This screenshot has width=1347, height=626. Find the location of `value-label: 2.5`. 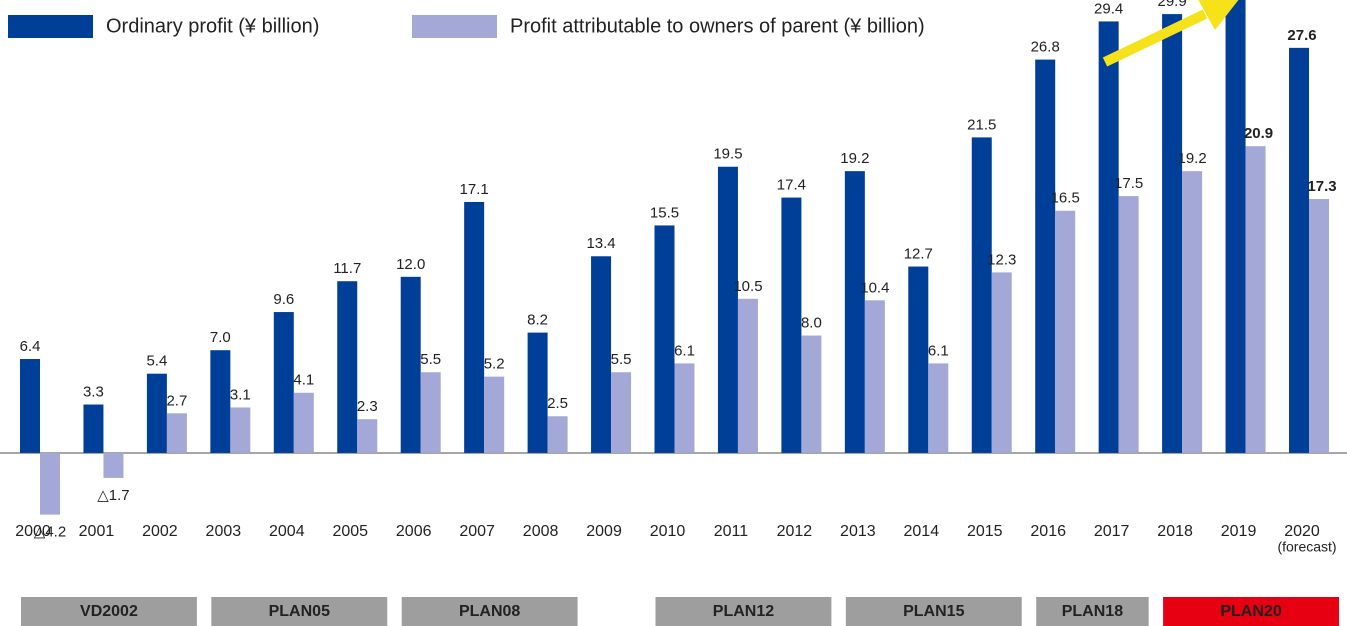

value-label: 2.5 is located at coordinates (557, 403).